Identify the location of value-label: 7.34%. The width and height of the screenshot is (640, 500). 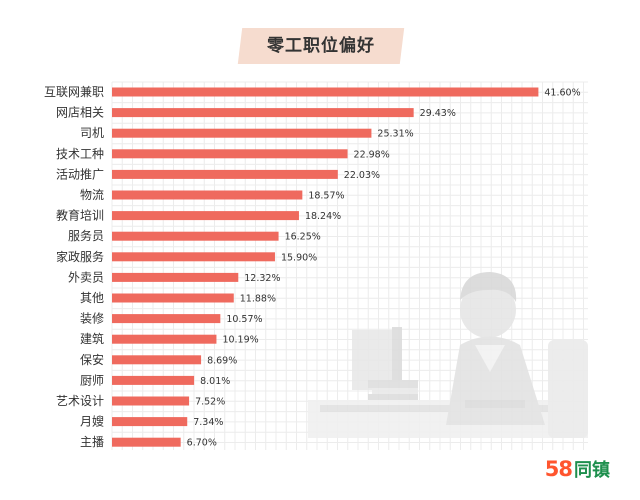
(208, 422).